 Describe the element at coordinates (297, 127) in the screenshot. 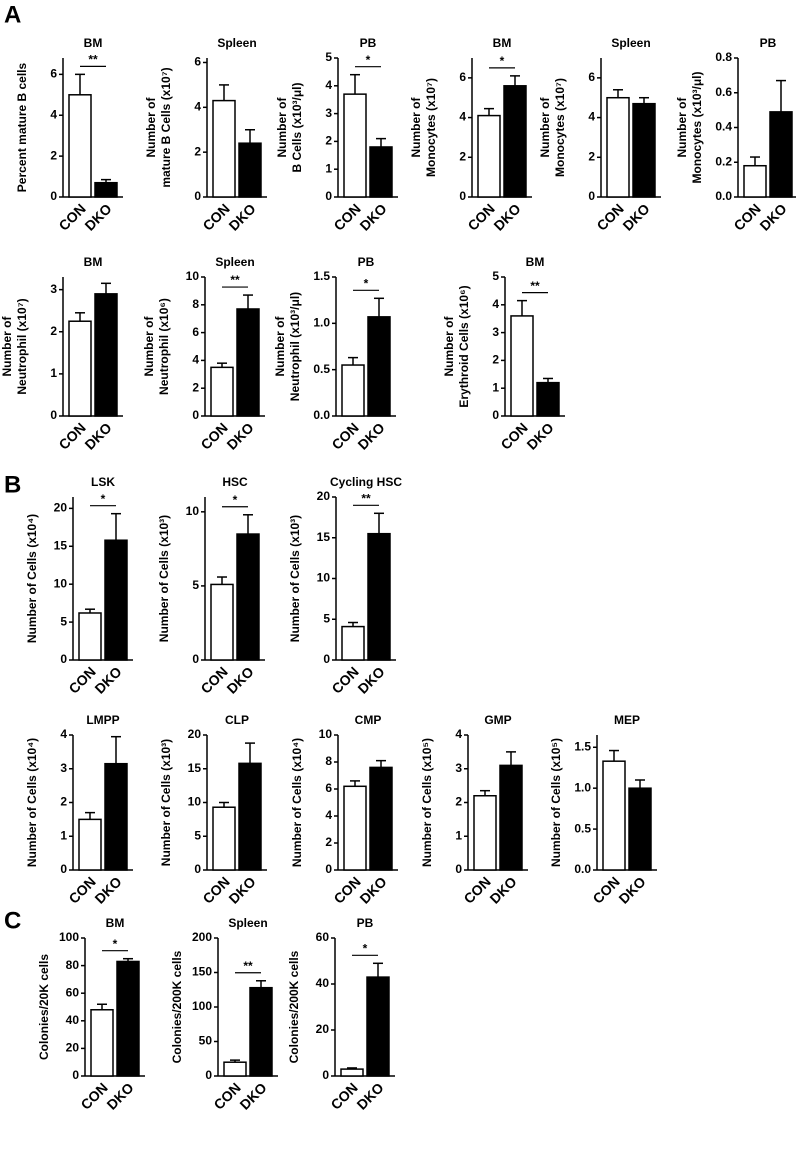

I see `y-axis-label: B Cells (x10³/μl)` at that location.